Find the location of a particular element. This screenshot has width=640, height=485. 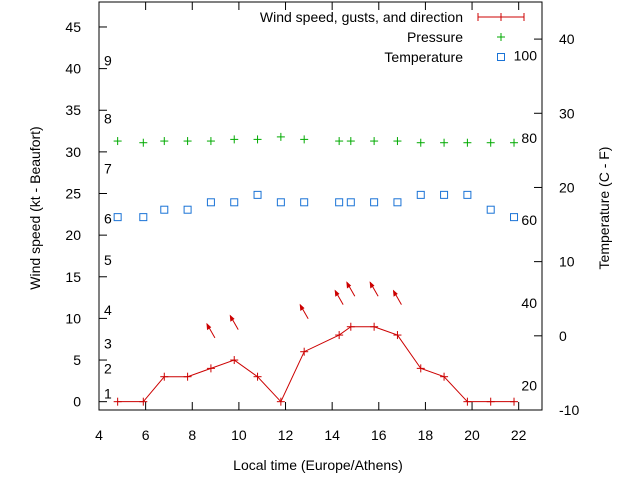

y-left-tick-label: 25 is located at coordinates (73, 194).